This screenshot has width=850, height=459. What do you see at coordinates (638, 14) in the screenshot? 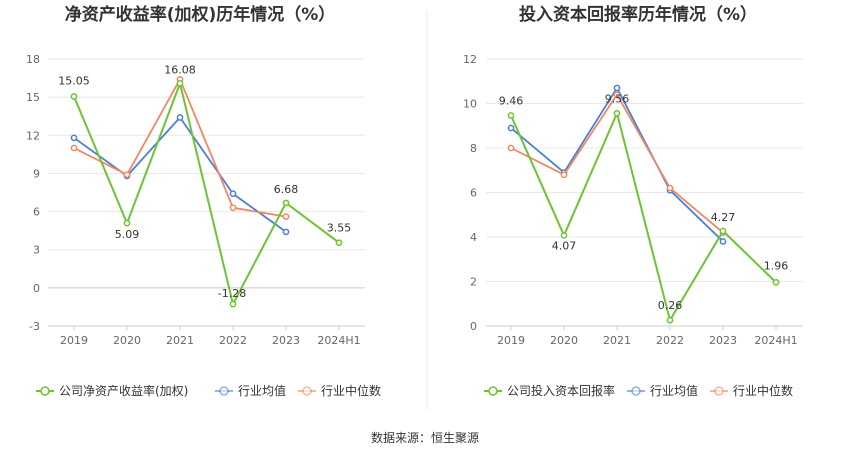
I see `roic-chart-title: 投入资本回报率历年情况（%）` at bounding box center [638, 14].